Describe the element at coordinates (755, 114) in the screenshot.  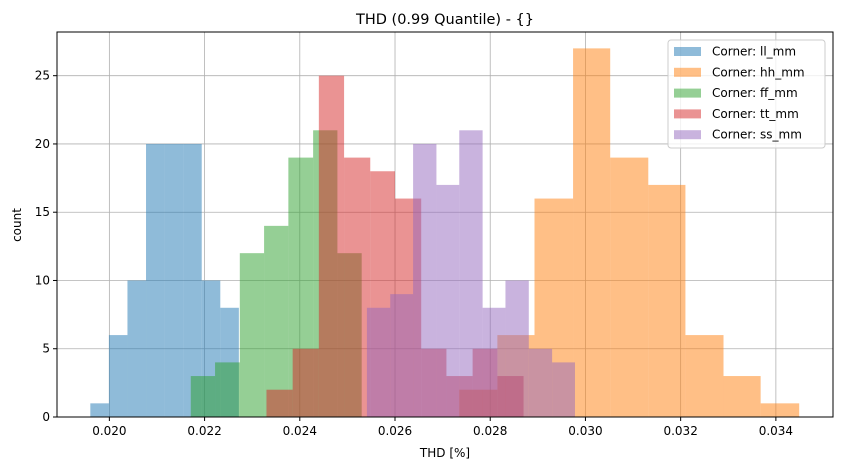
I see `legend-label: Corner: tt_mm` at that location.